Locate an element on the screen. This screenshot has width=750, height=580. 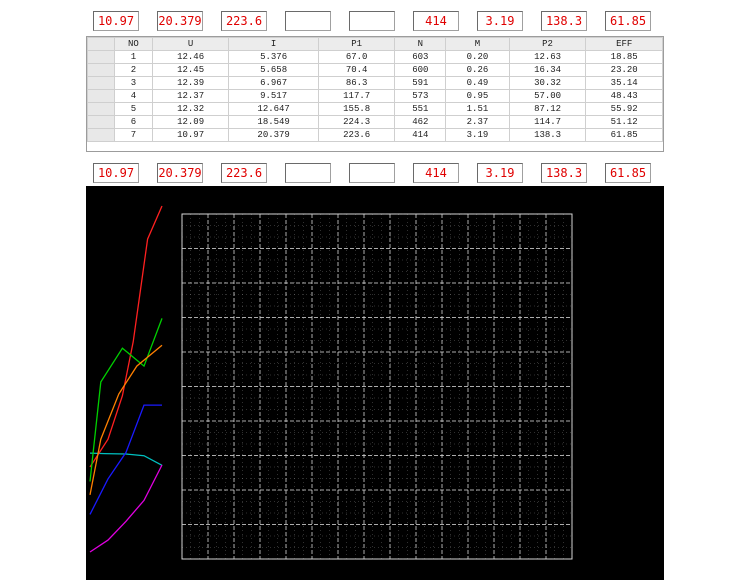
readout-bottom-m: 3.19 is located at coordinates (500, 173).